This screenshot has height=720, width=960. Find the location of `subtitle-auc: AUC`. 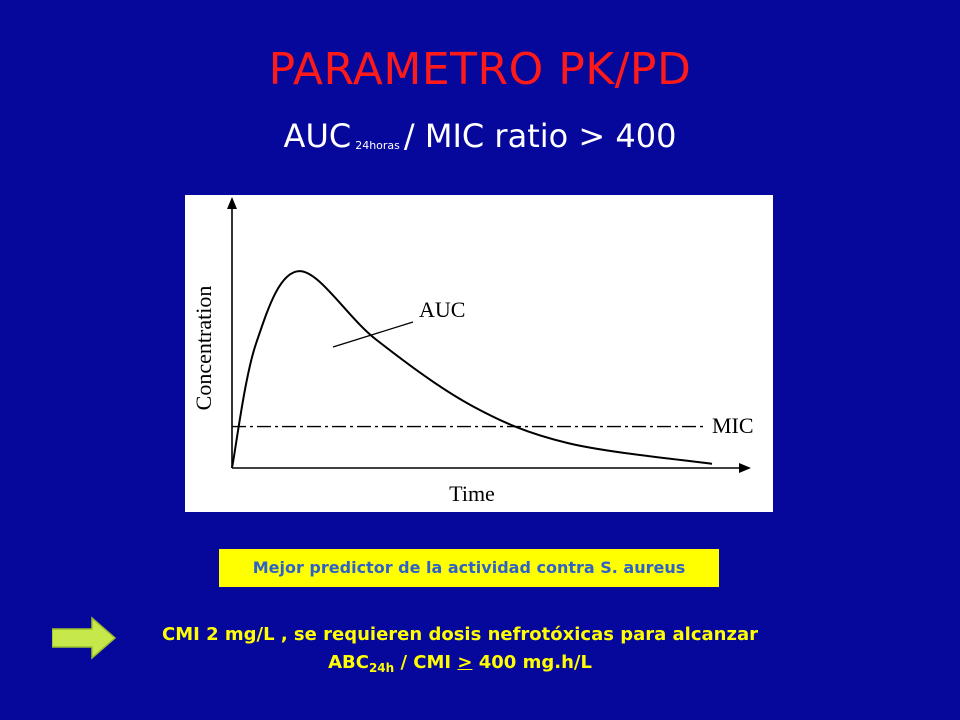

subtitle-auc: AUC is located at coordinates (317, 136).